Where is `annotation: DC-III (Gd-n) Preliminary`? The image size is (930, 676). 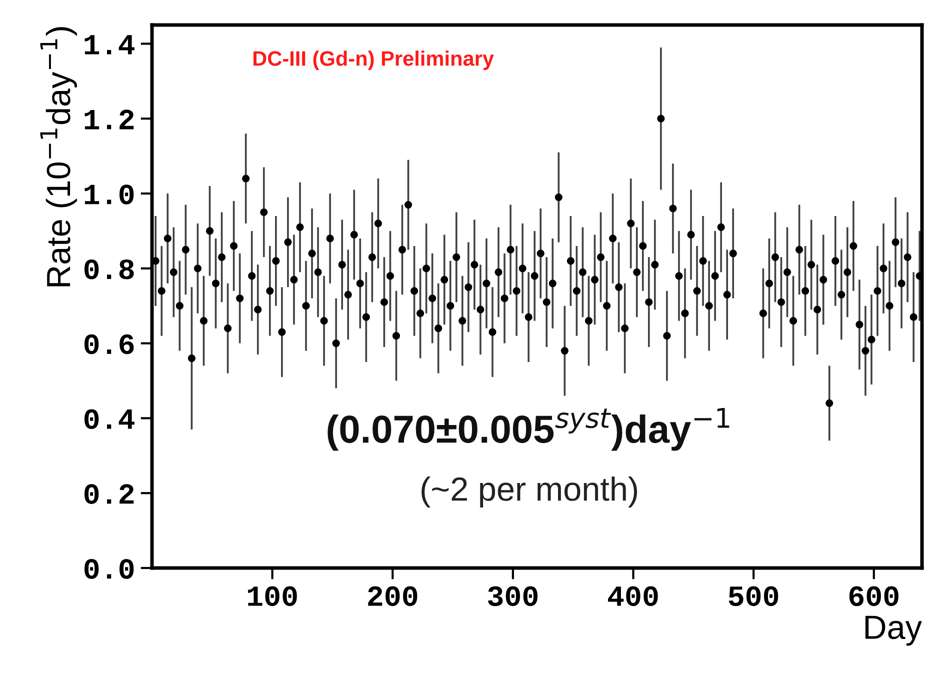
annotation: DC-III (Gd-n) Preliminary is located at coordinates (373, 60).